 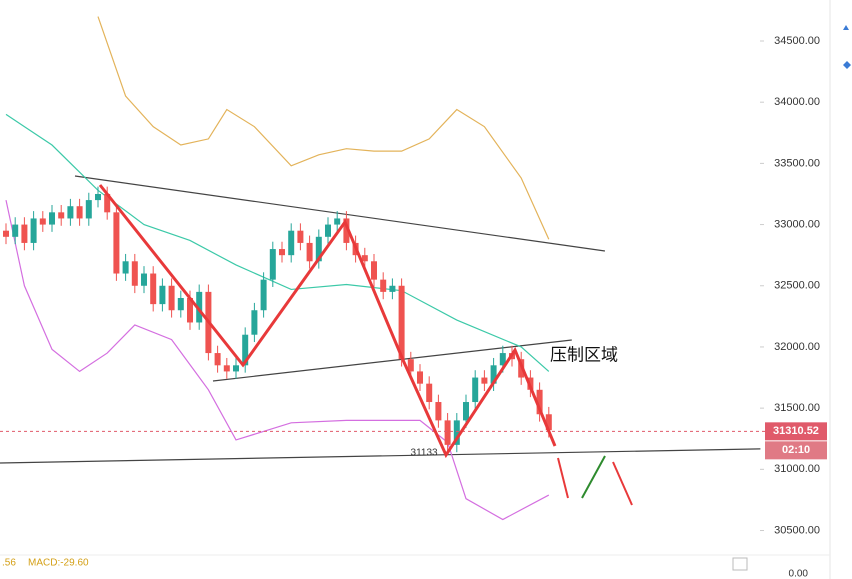 What do you see at coordinates (595, 480) in the screenshot?
I see `future-arrows` at bounding box center [595, 480].